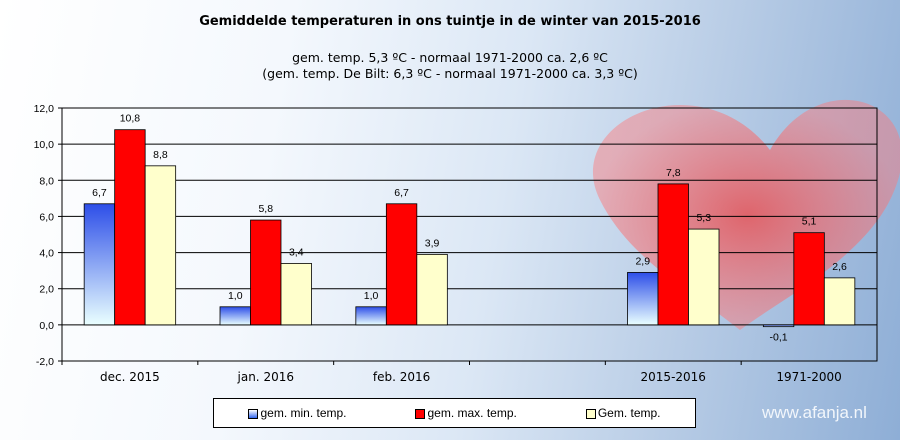 The image size is (900, 440). I want to click on y-tick-label: 0,0, so click(46, 326).